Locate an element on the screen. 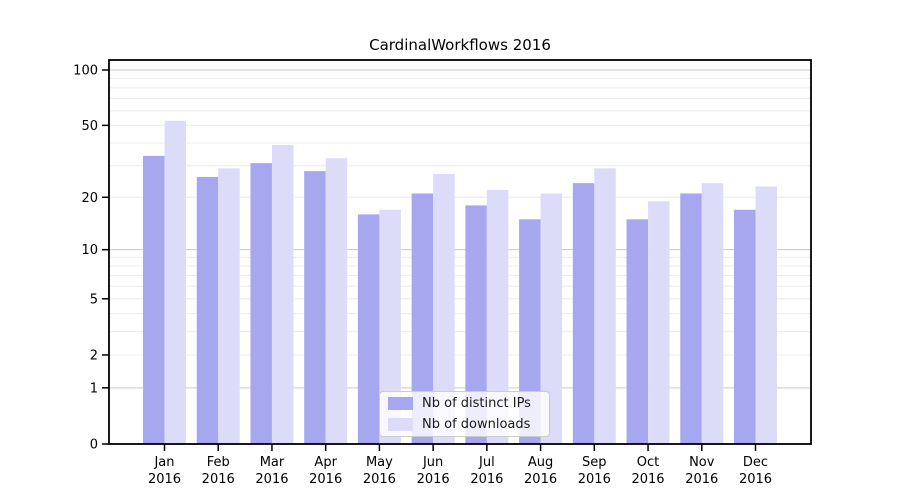 The image size is (900, 500). bar-downloads-Nov is located at coordinates (712, 313).